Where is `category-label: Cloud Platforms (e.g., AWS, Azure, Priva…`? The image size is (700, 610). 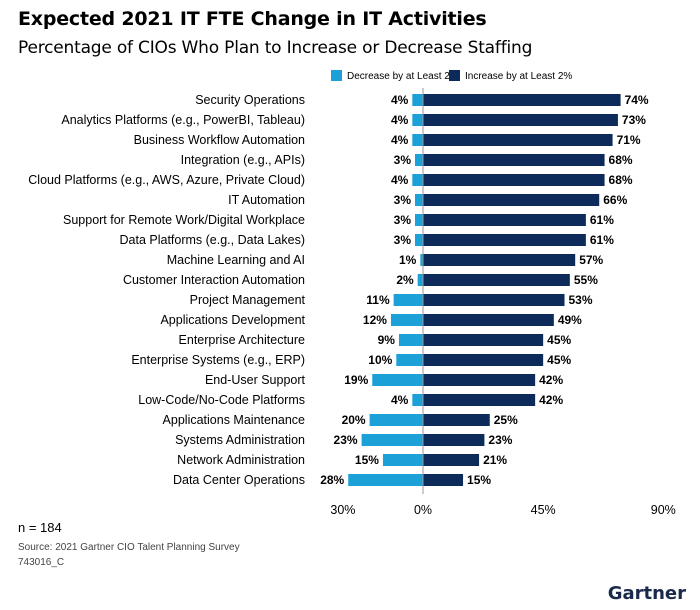
category-label: Cloud Platforms (e.g., AWS, Azure, Priva… is located at coordinates (166, 180).